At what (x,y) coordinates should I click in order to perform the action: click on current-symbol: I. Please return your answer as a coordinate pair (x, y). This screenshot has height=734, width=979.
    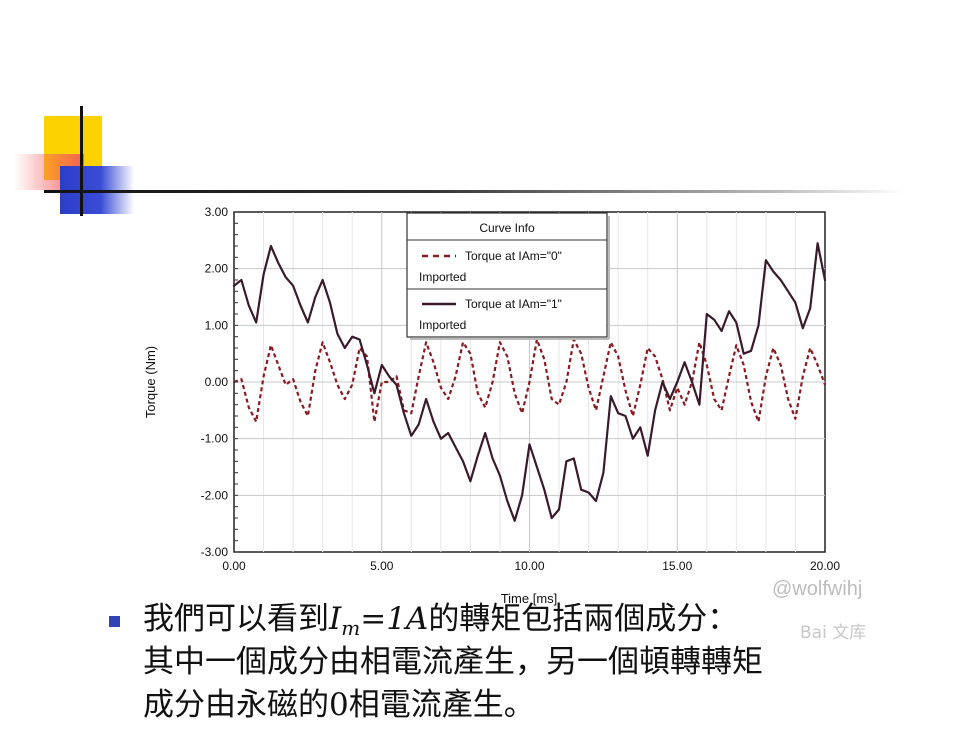
    Looking at the image, I should click on (335, 619).